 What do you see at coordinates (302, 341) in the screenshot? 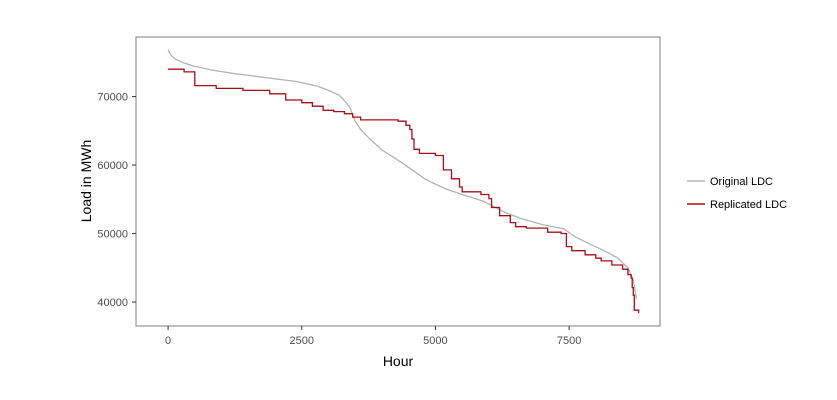
I see `x-tick-label: 2500` at bounding box center [302, 341].